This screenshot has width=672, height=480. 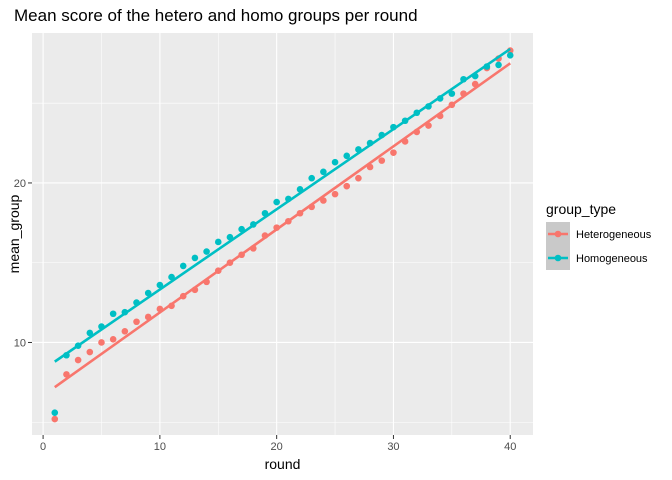 I want to click on y-tick-label: 20, so click(x=20, y=184).